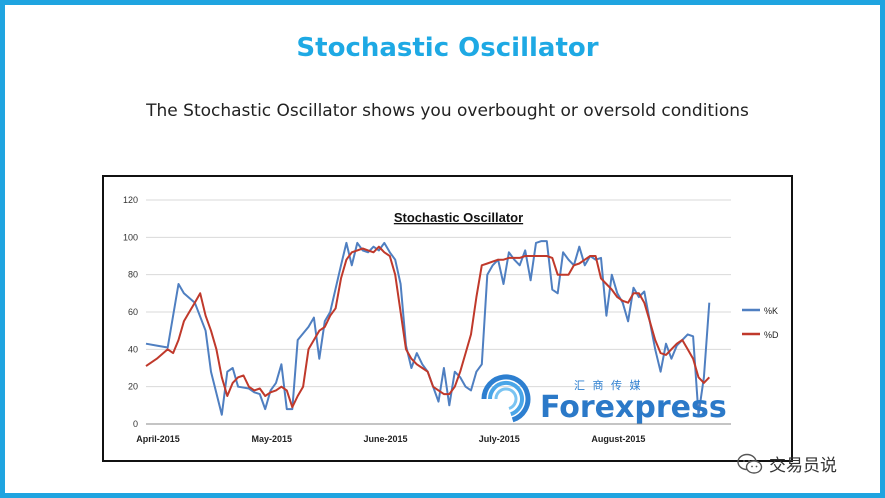 The image size is (885, 498). What do you see at coordinates (803, 466) in the screenshot?
I see `wechat-label: 交易员说` at bounding box center [803, 466].